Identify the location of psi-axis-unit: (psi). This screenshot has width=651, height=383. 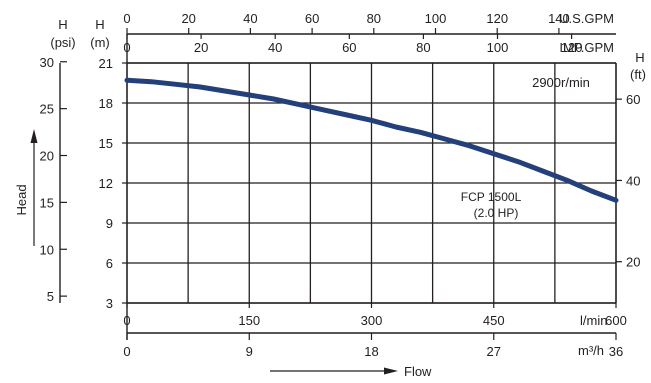
(62, 42).